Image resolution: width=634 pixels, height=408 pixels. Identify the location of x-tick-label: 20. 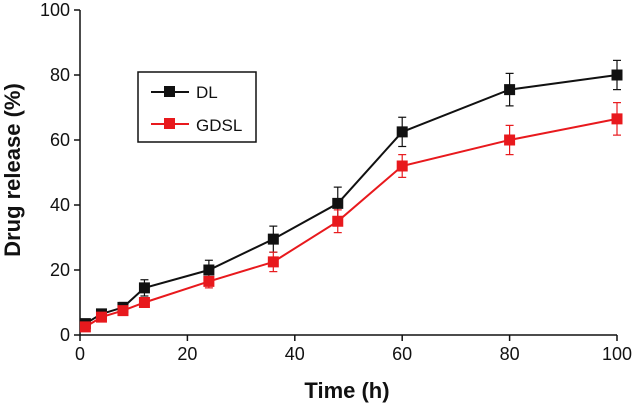
(187, 354).